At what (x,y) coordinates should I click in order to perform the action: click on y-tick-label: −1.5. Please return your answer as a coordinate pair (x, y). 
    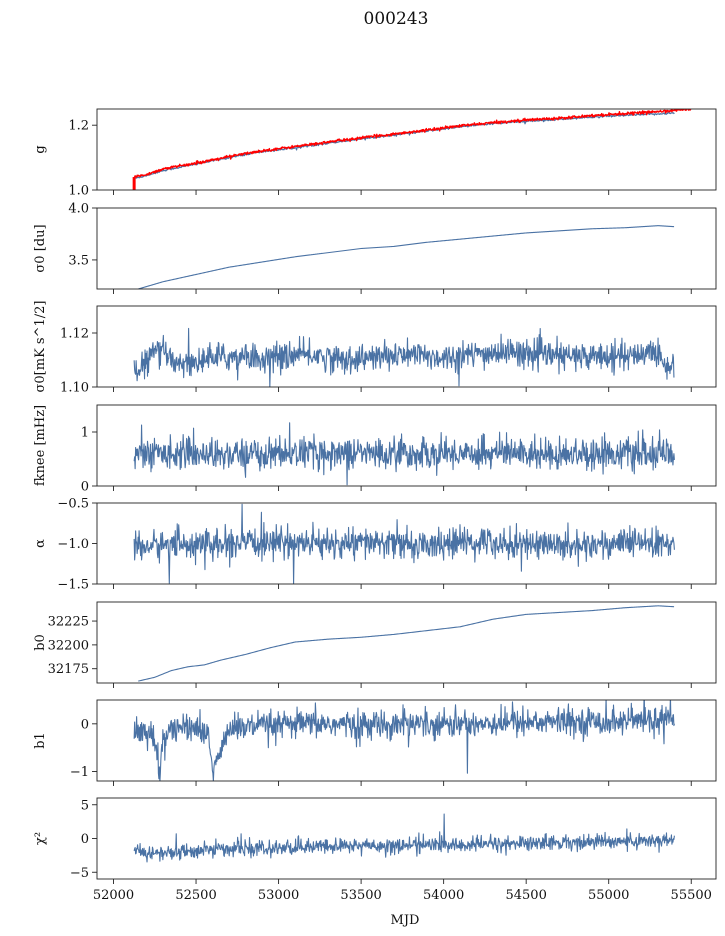
    Looking at the image, I should click on (73, 585).